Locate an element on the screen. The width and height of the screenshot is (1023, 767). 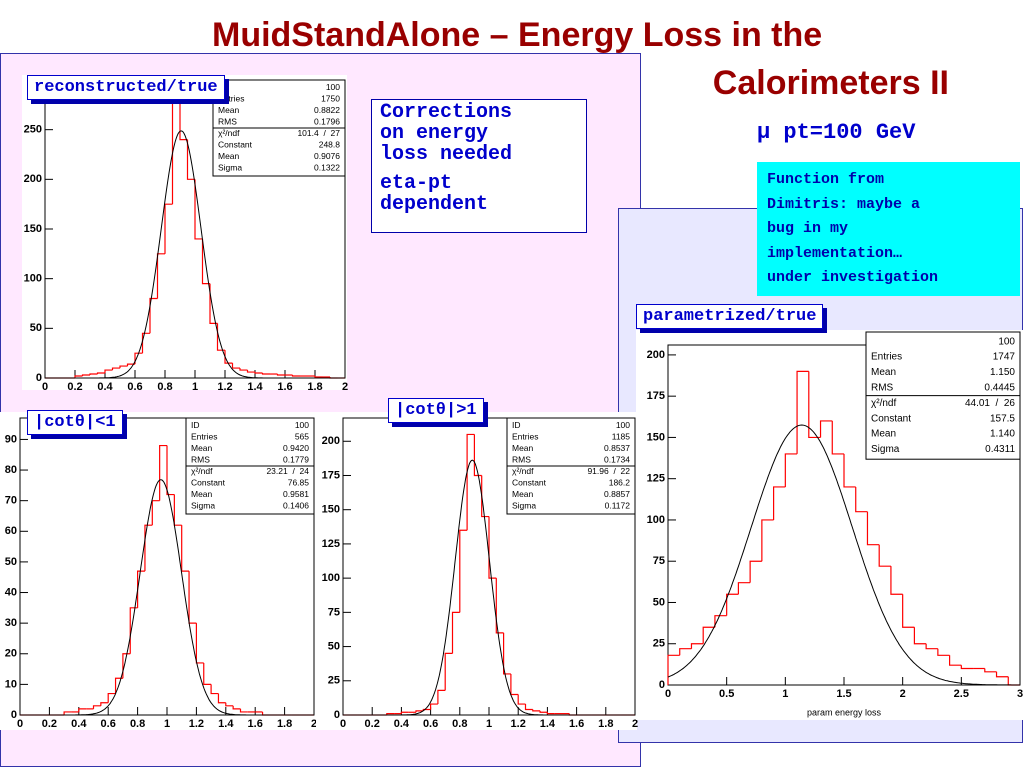
y-tick-label: 175 is located at coordinates (656, 396).